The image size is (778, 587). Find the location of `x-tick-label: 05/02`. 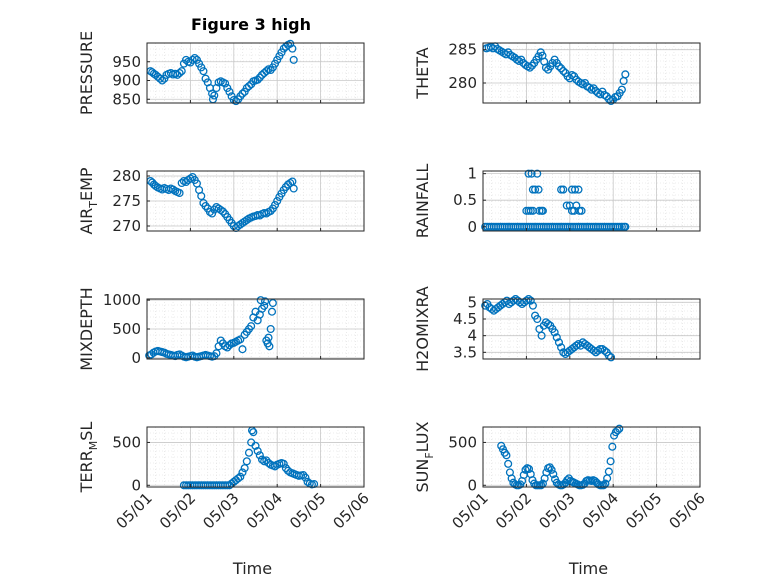

x-tick-label: 05/02 is located at coordinates (513, 510).